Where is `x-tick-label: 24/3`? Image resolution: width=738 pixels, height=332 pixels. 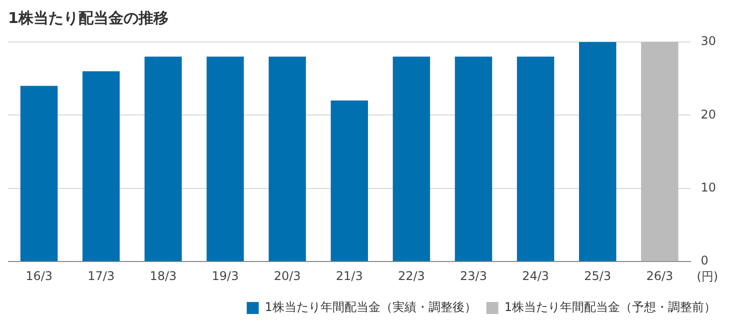 x-tick-label: 24/3 is located at coordinates (536, 275).